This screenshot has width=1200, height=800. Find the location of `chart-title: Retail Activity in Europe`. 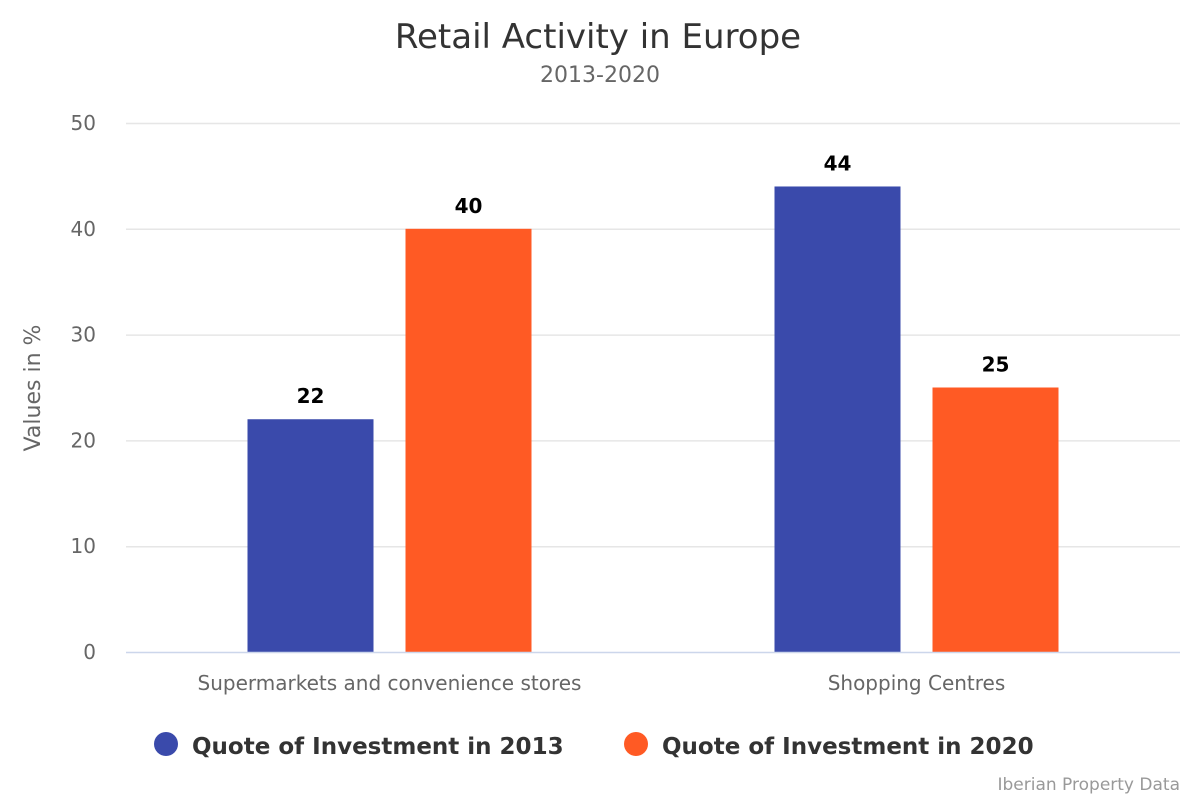

chart-title: Retail Activity in Europe is located at coordinates (598, 37).